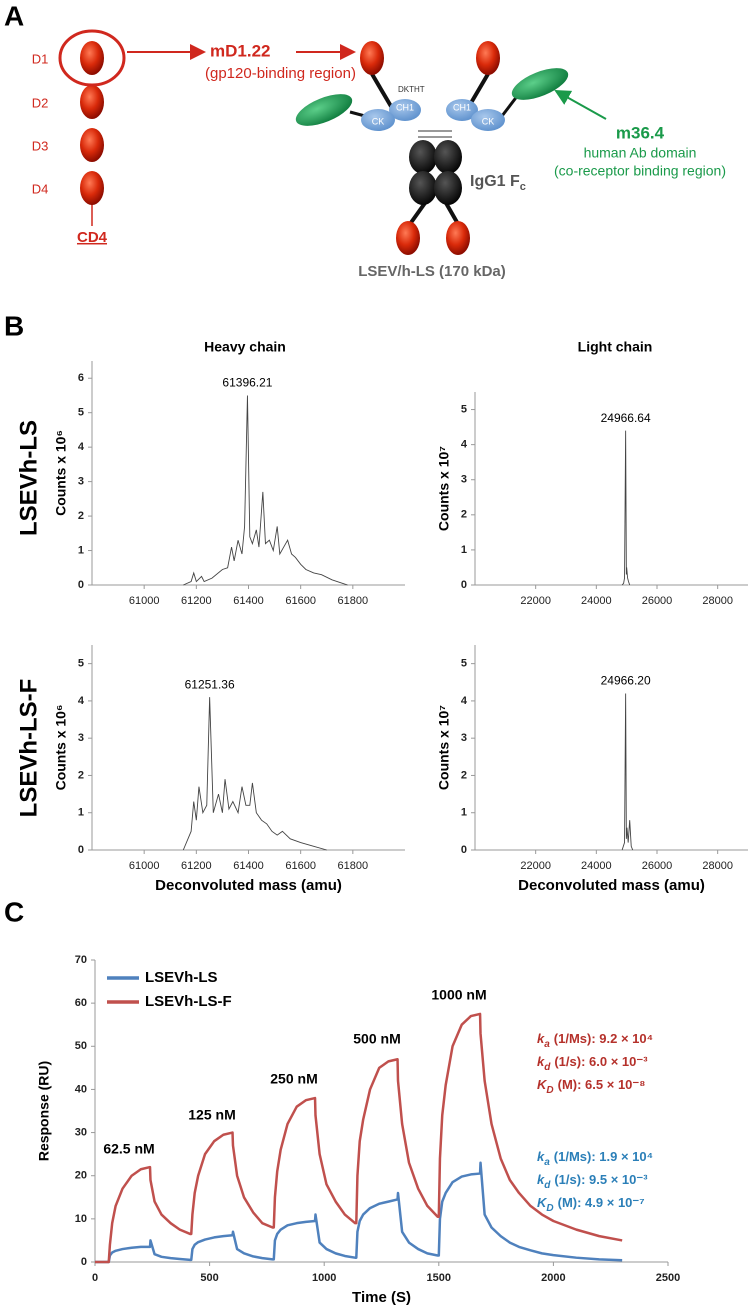 This screenshot has height=1306, width=750. What do you see at coordinates (603, 1156) in the screenshot?
I see `kinetic-value: (1/Ms): 1.9 × 10⁴` at bounding box center [603, 1156].